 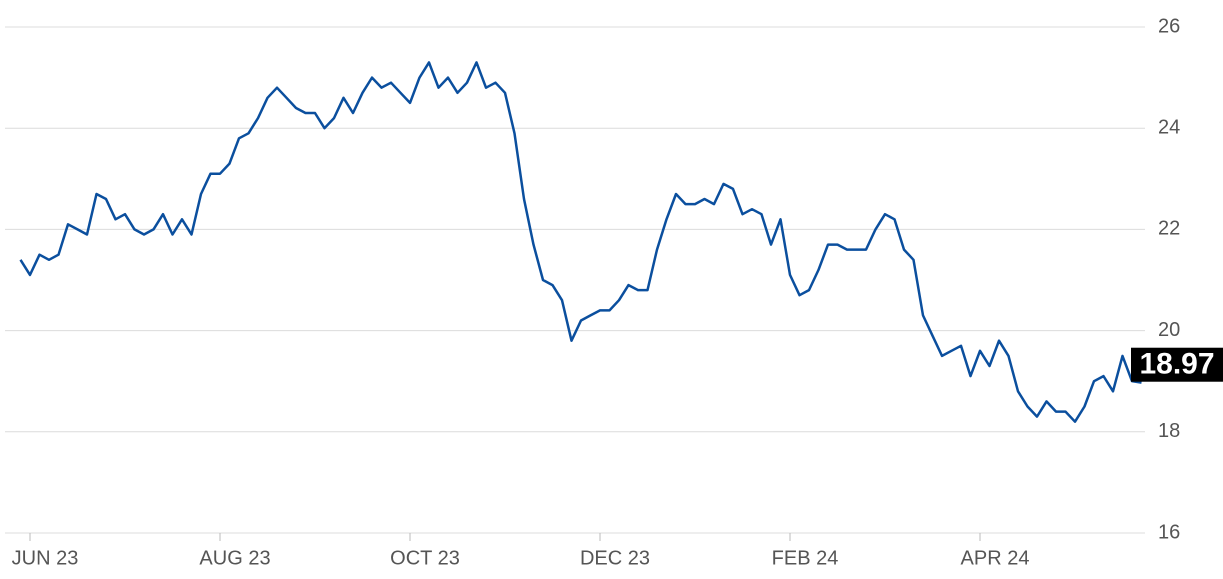 I want to click on y-tick-label: 22, so click(x=1169, y=229).